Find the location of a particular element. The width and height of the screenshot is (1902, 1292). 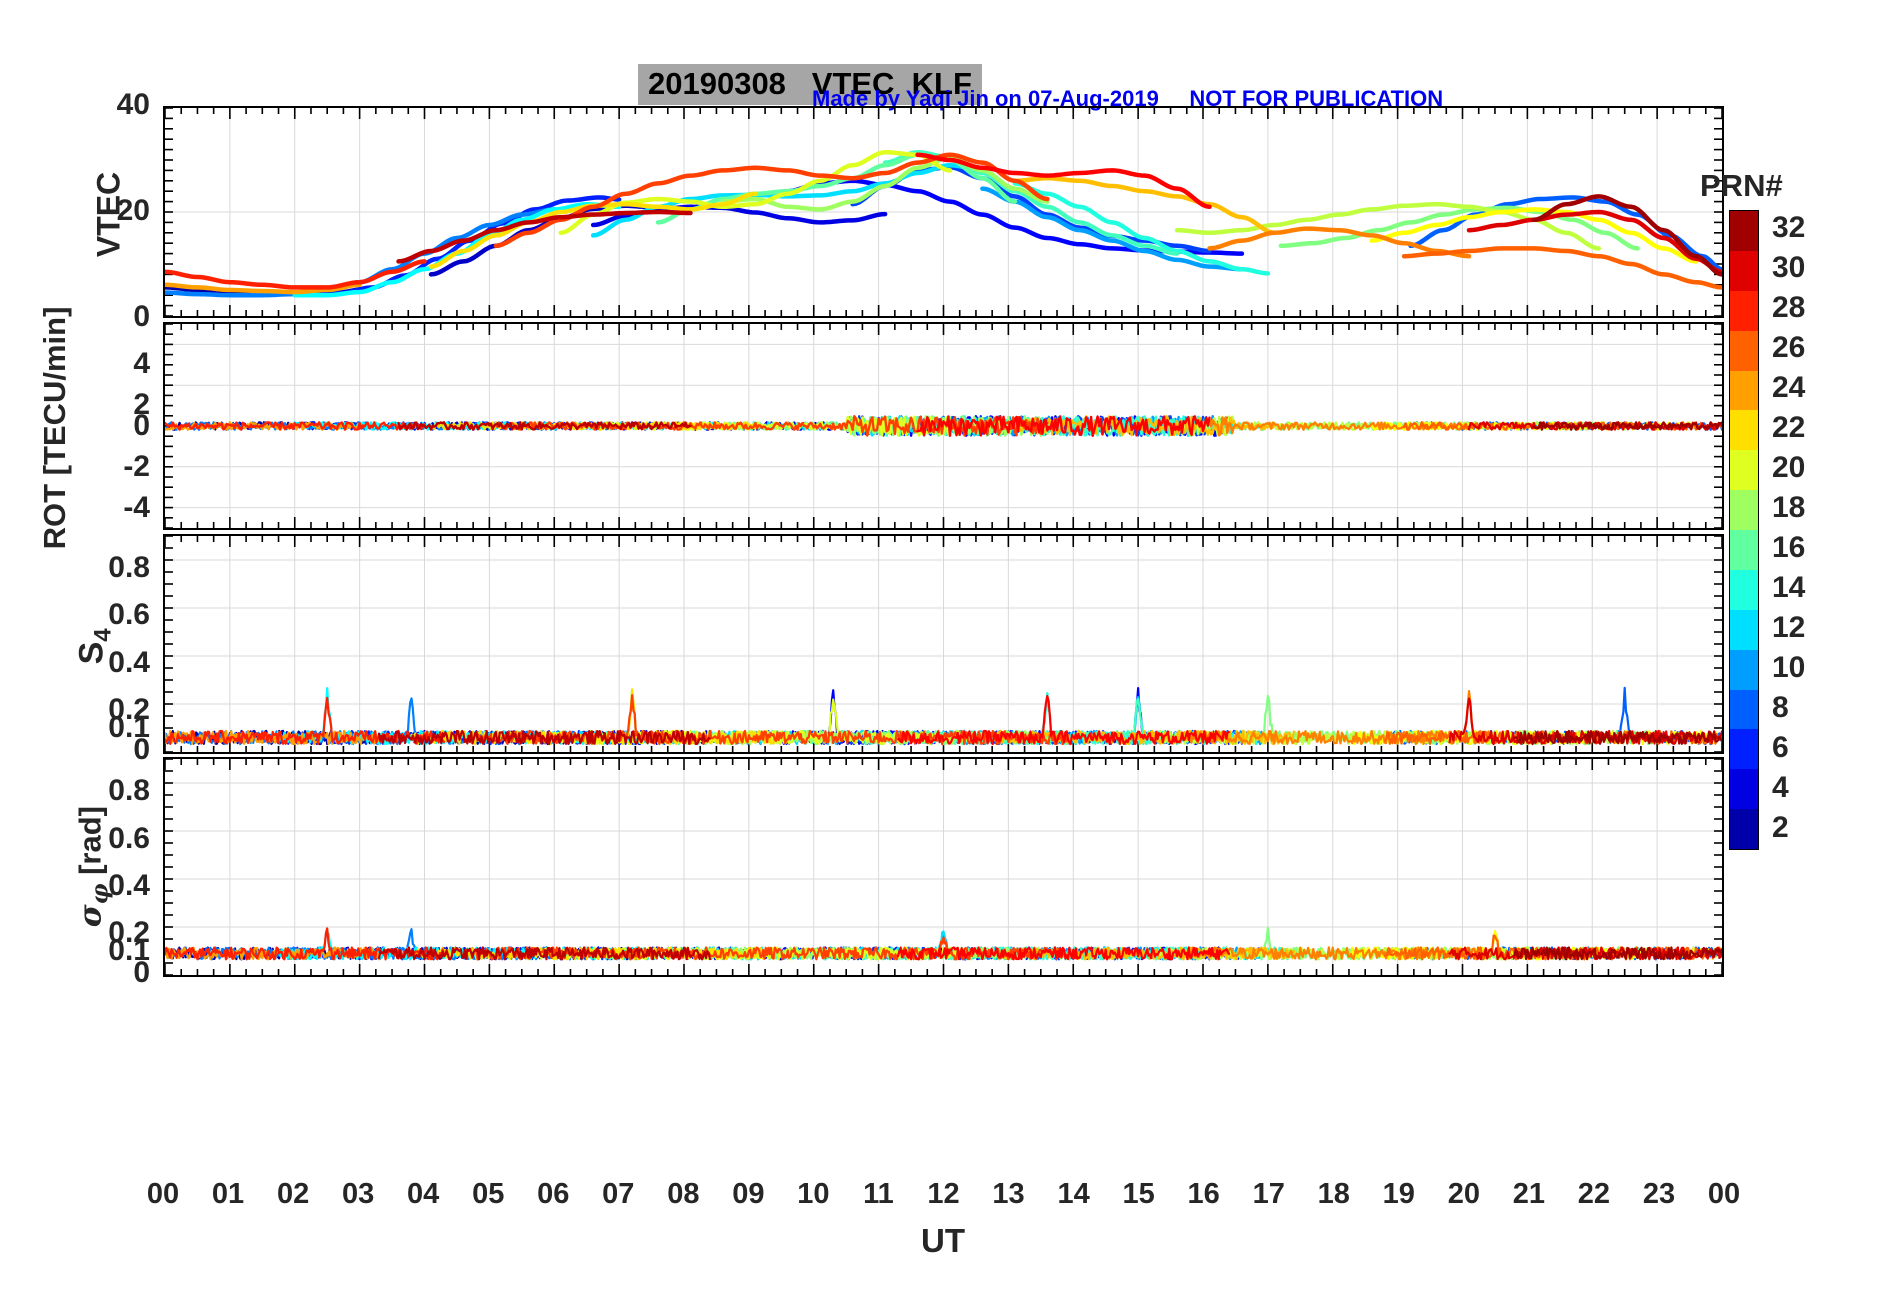

panel-s4-ytick-01: 0.1 is located at coordinates (129, 727).